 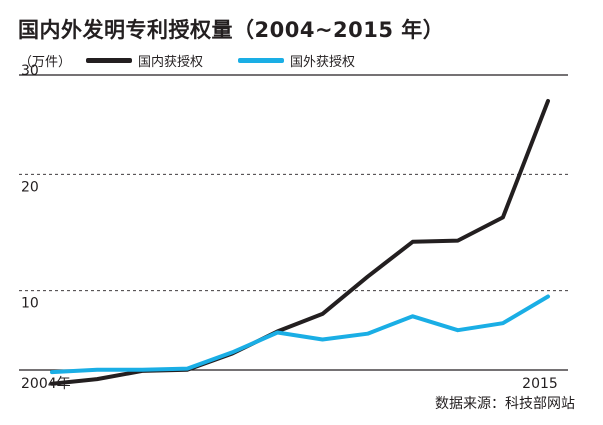 I want to click on unit-label: （万件）, so click(x=45, y=62).